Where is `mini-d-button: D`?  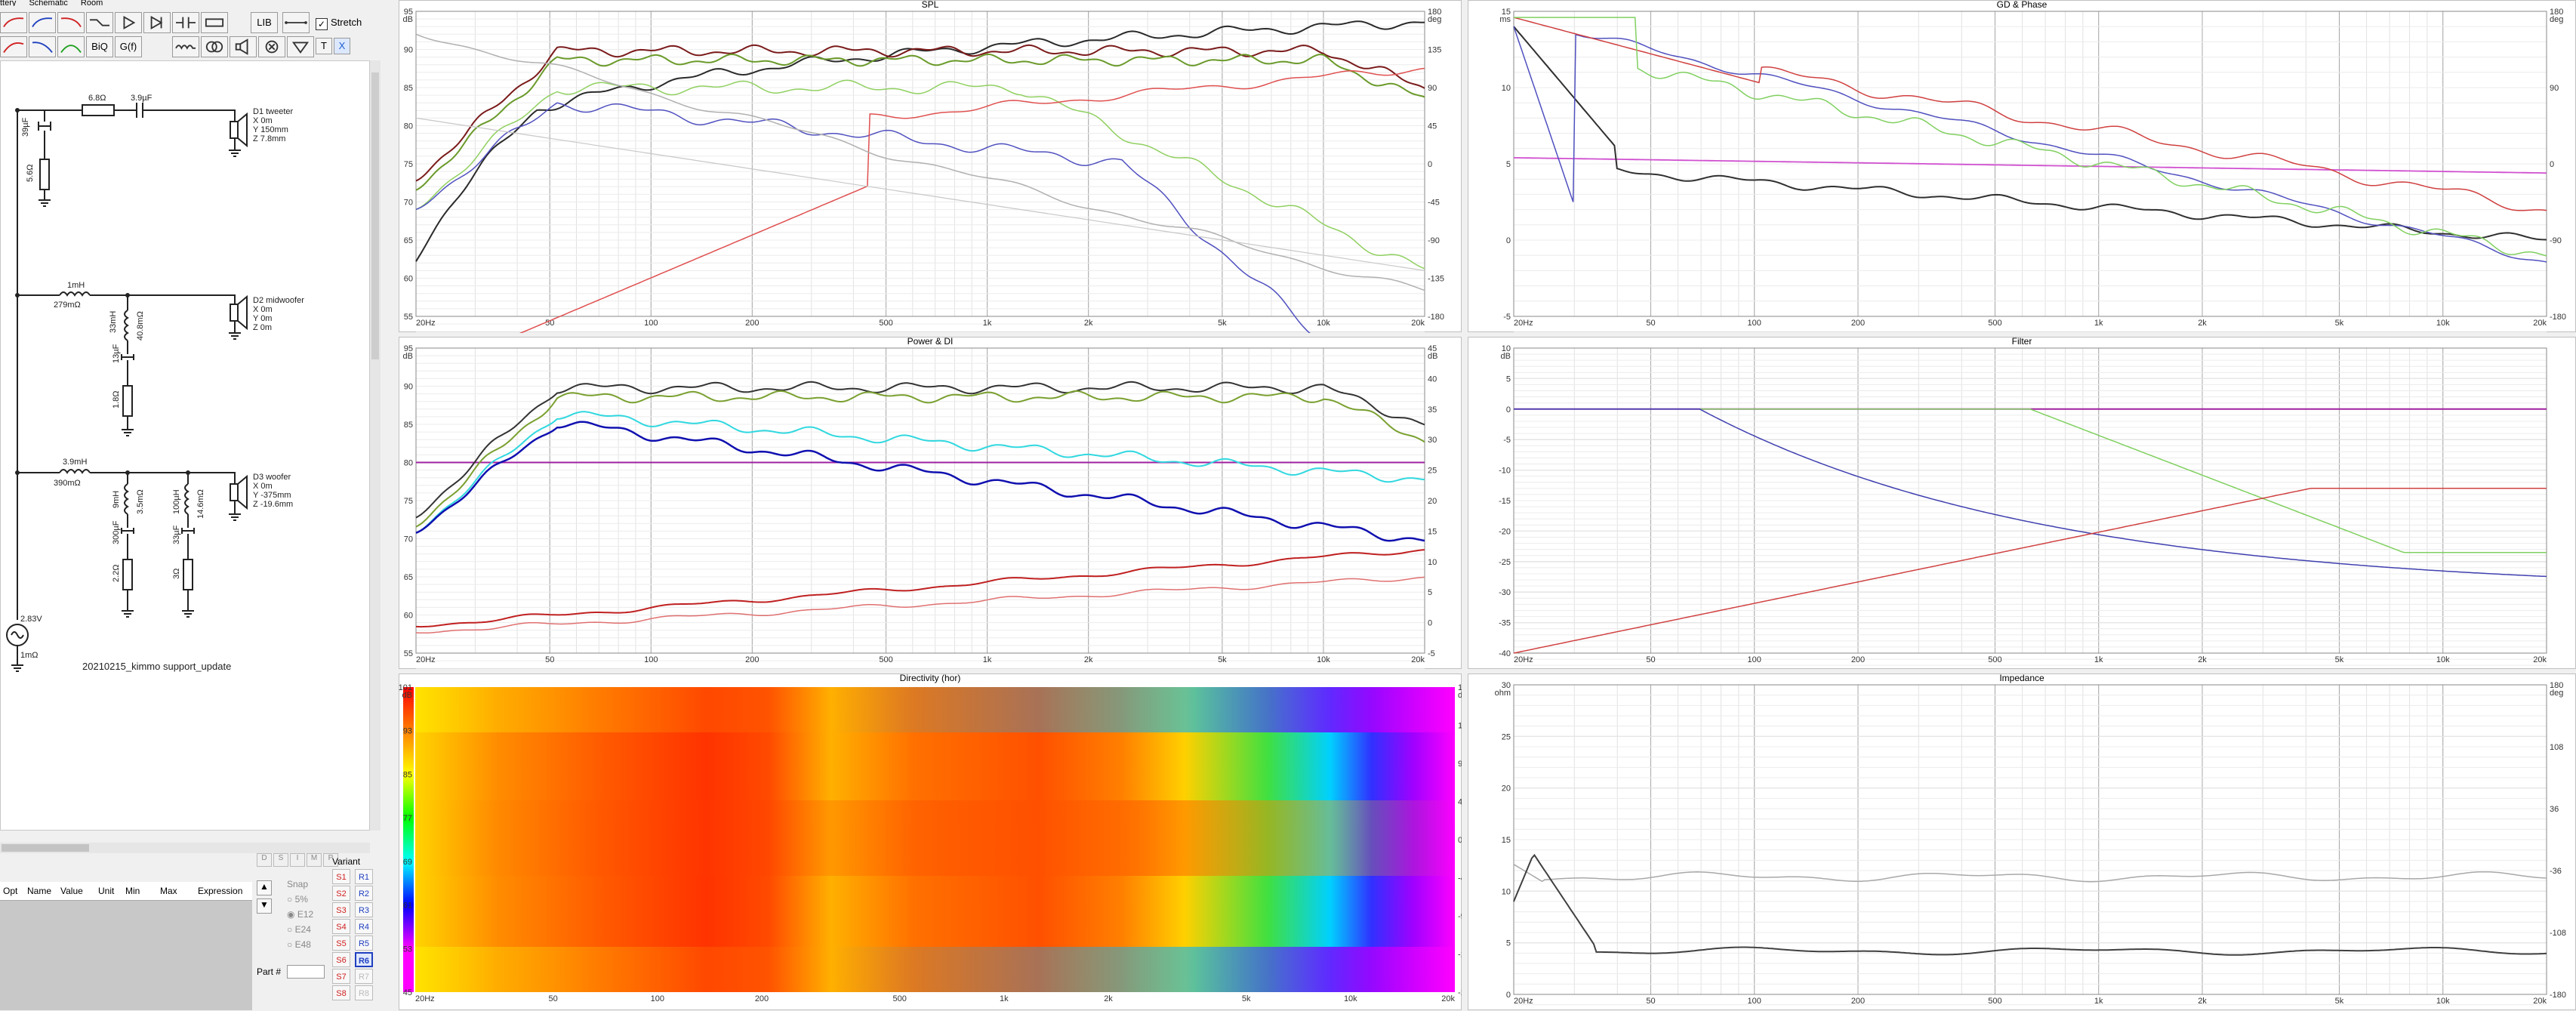 mini-d-button: D is located at coordinates (264, 860).